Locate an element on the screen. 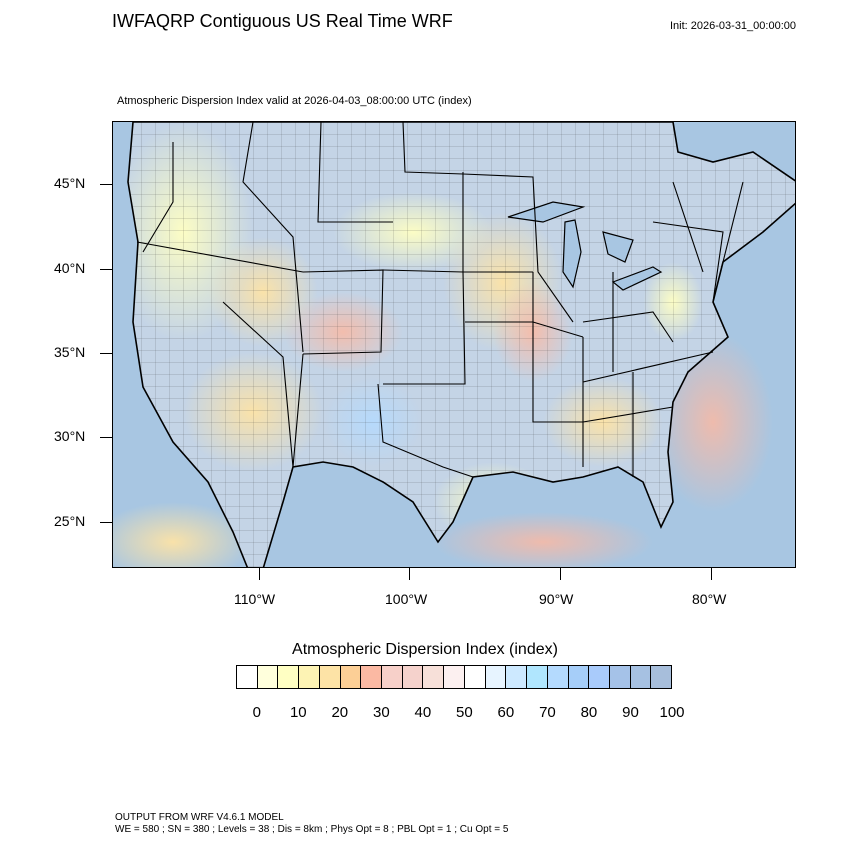  pacific-shading is located at coordinates (183, 534).